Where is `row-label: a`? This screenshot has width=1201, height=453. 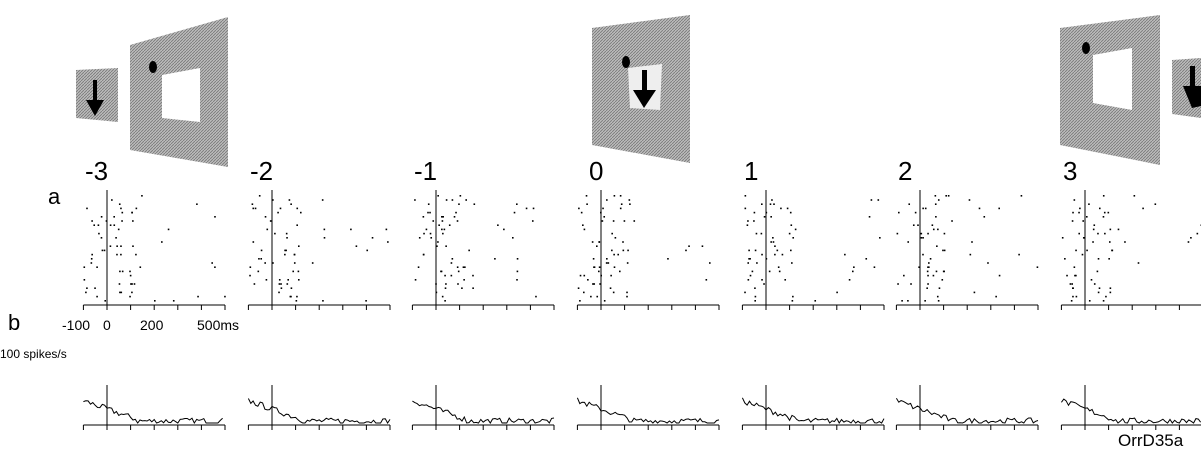 row-label: a is located at coordinates (54, 196).